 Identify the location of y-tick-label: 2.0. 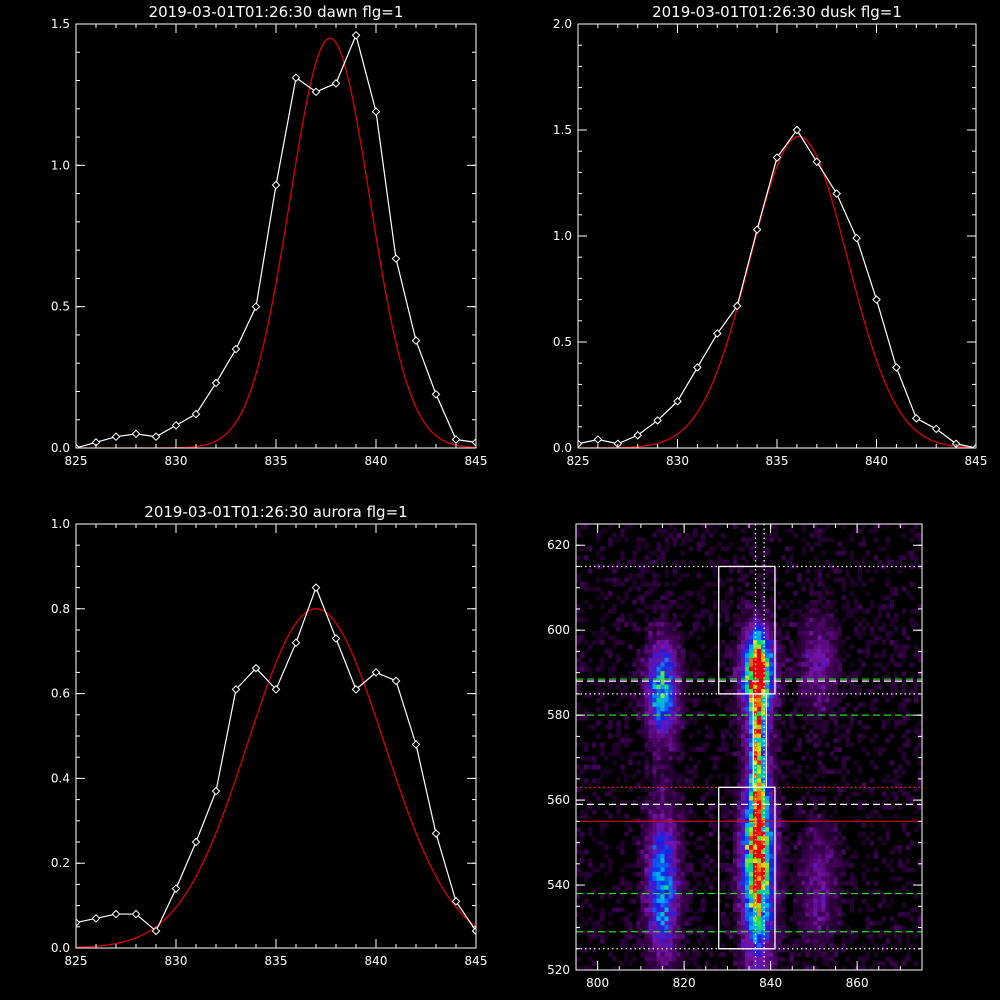
(562, 24).